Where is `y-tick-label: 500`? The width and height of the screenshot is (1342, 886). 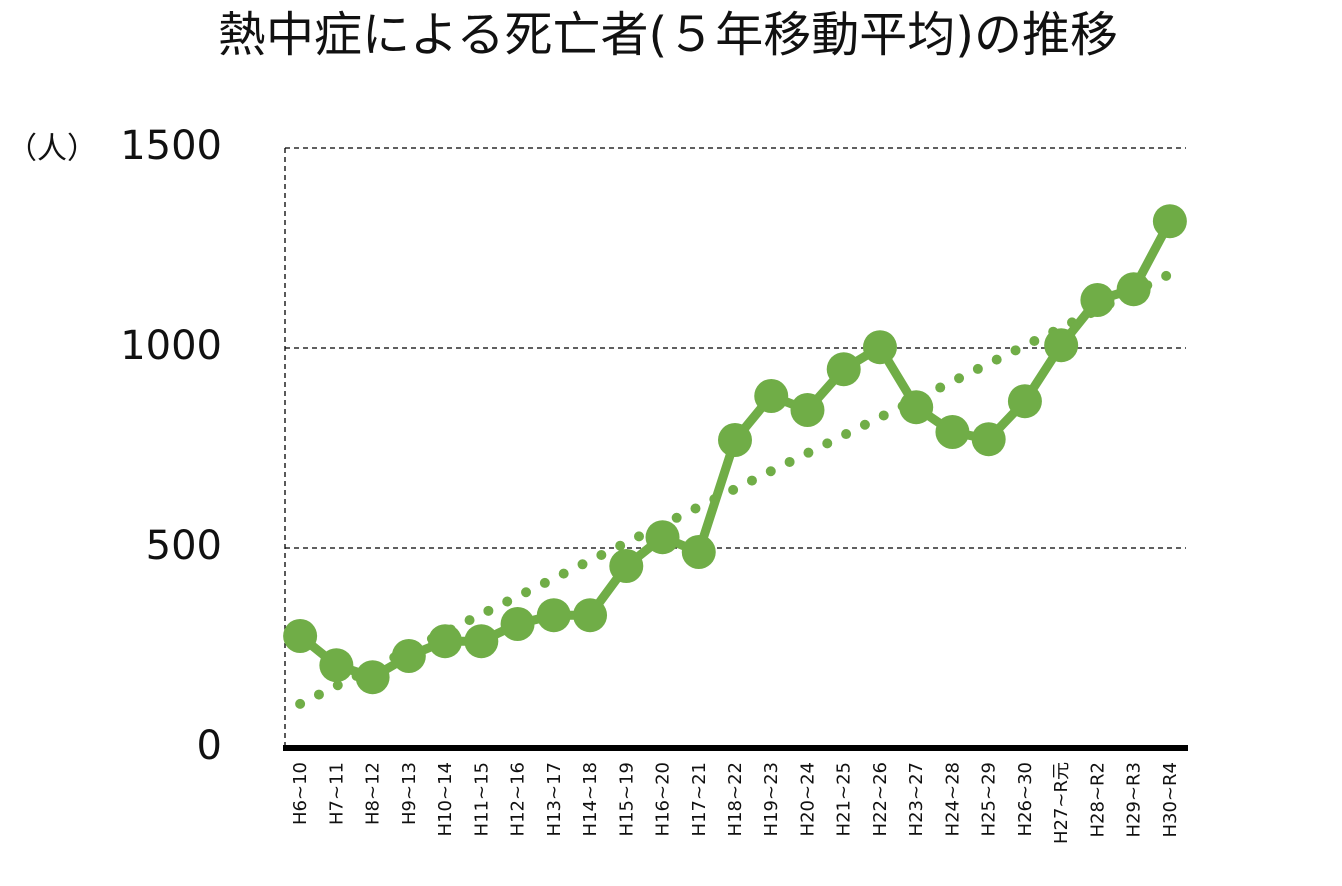
y-tick-label: 500 is located at coordinates (184, 546).